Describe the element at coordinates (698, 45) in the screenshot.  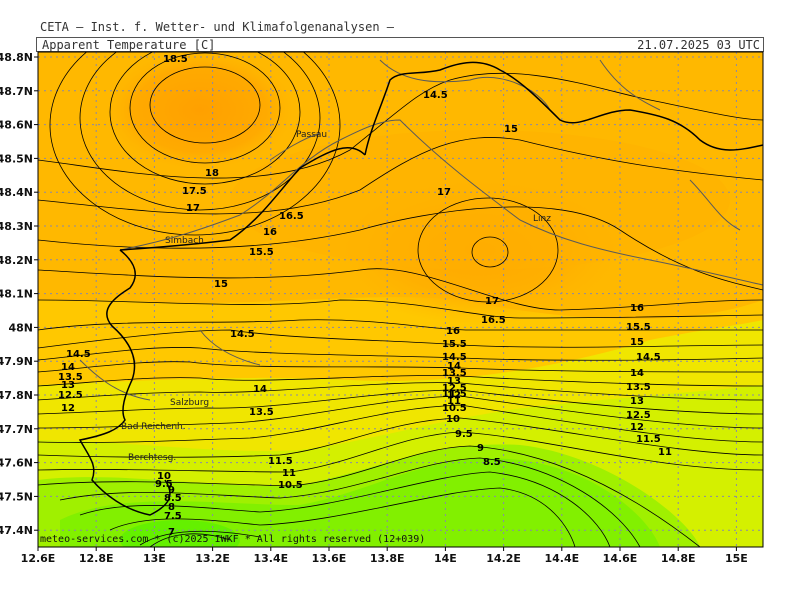
I see `valid-time: 21.07.2025 03 UTC` at that location.